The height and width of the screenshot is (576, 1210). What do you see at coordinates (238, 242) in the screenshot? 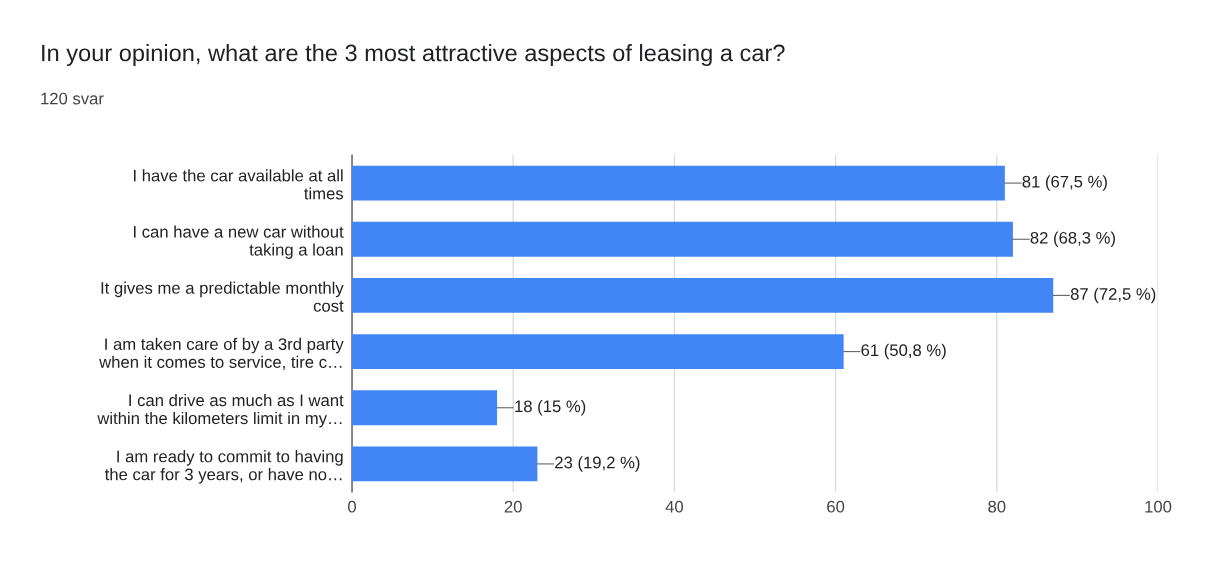
I see `y-tick-label: I can have a new car without taking a loan` at bounding box center [238, 242].